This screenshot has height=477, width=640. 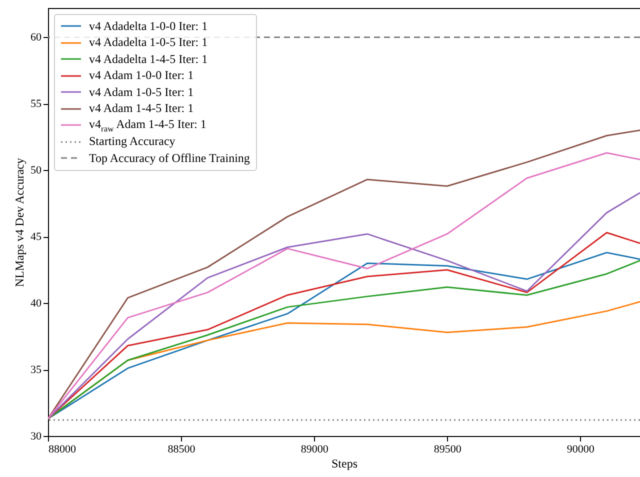 What do you see at coordinates (62, 450) in the screenshot?
I see `x-tick-label: 88000` at bounding box center [62, 450].